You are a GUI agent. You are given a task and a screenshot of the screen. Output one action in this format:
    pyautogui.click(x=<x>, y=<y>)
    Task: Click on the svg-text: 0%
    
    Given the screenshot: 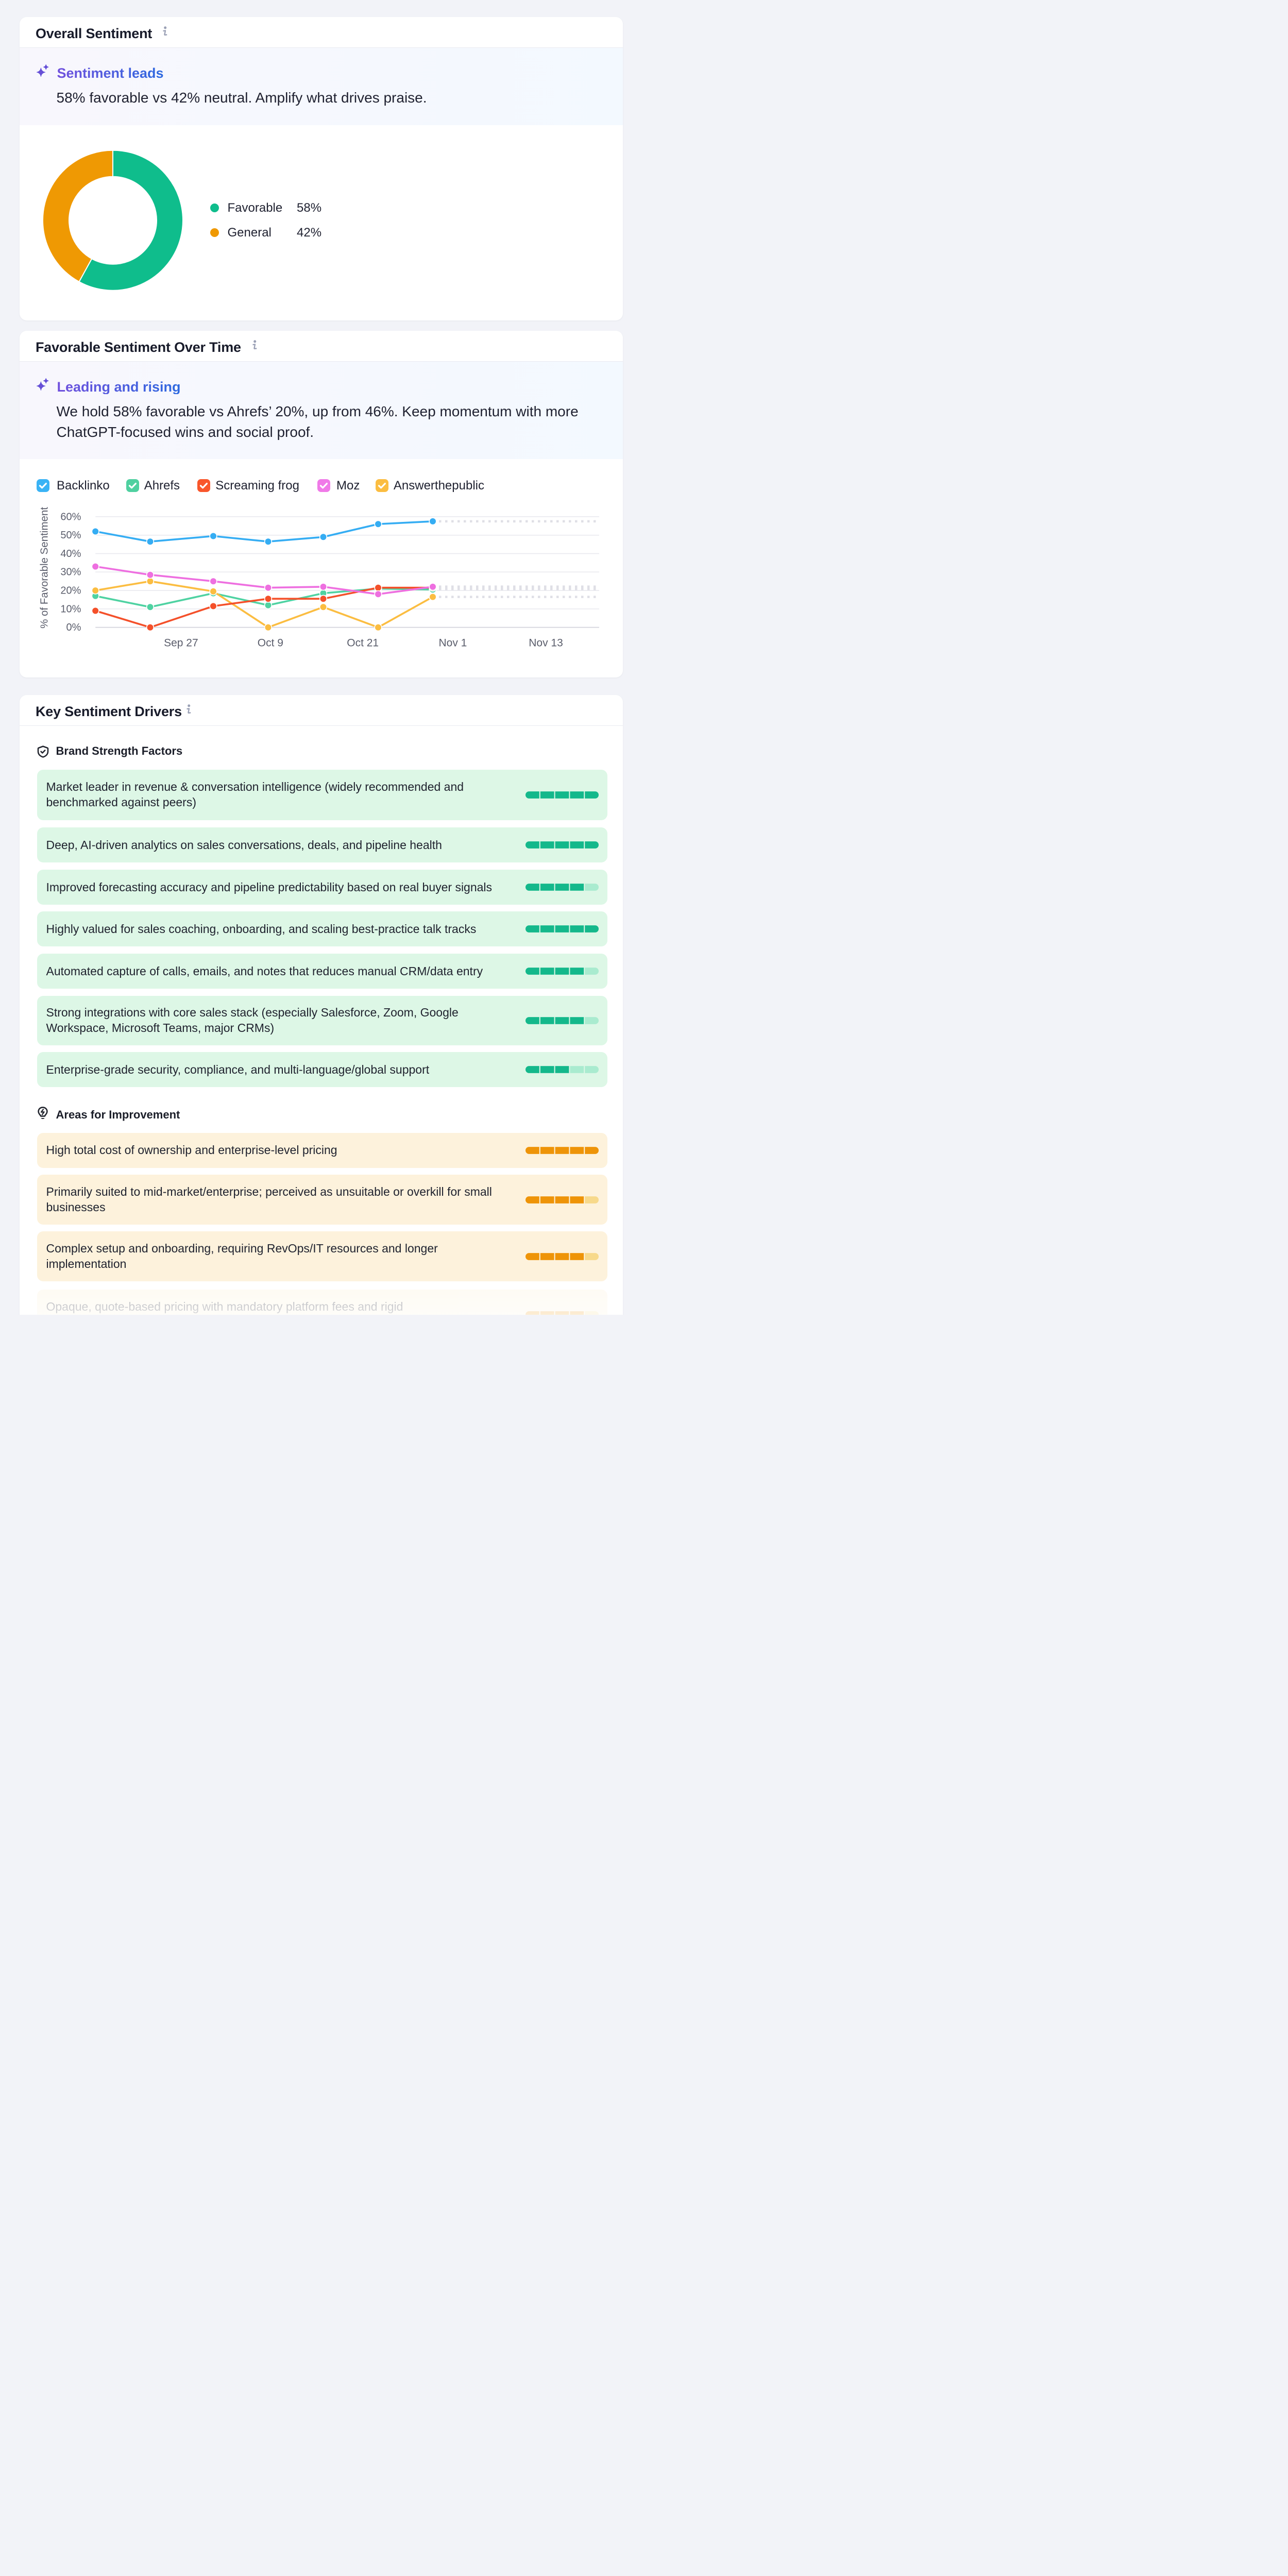 What is the action you would take?
    pyautogui.click(x=73, y=627)
    